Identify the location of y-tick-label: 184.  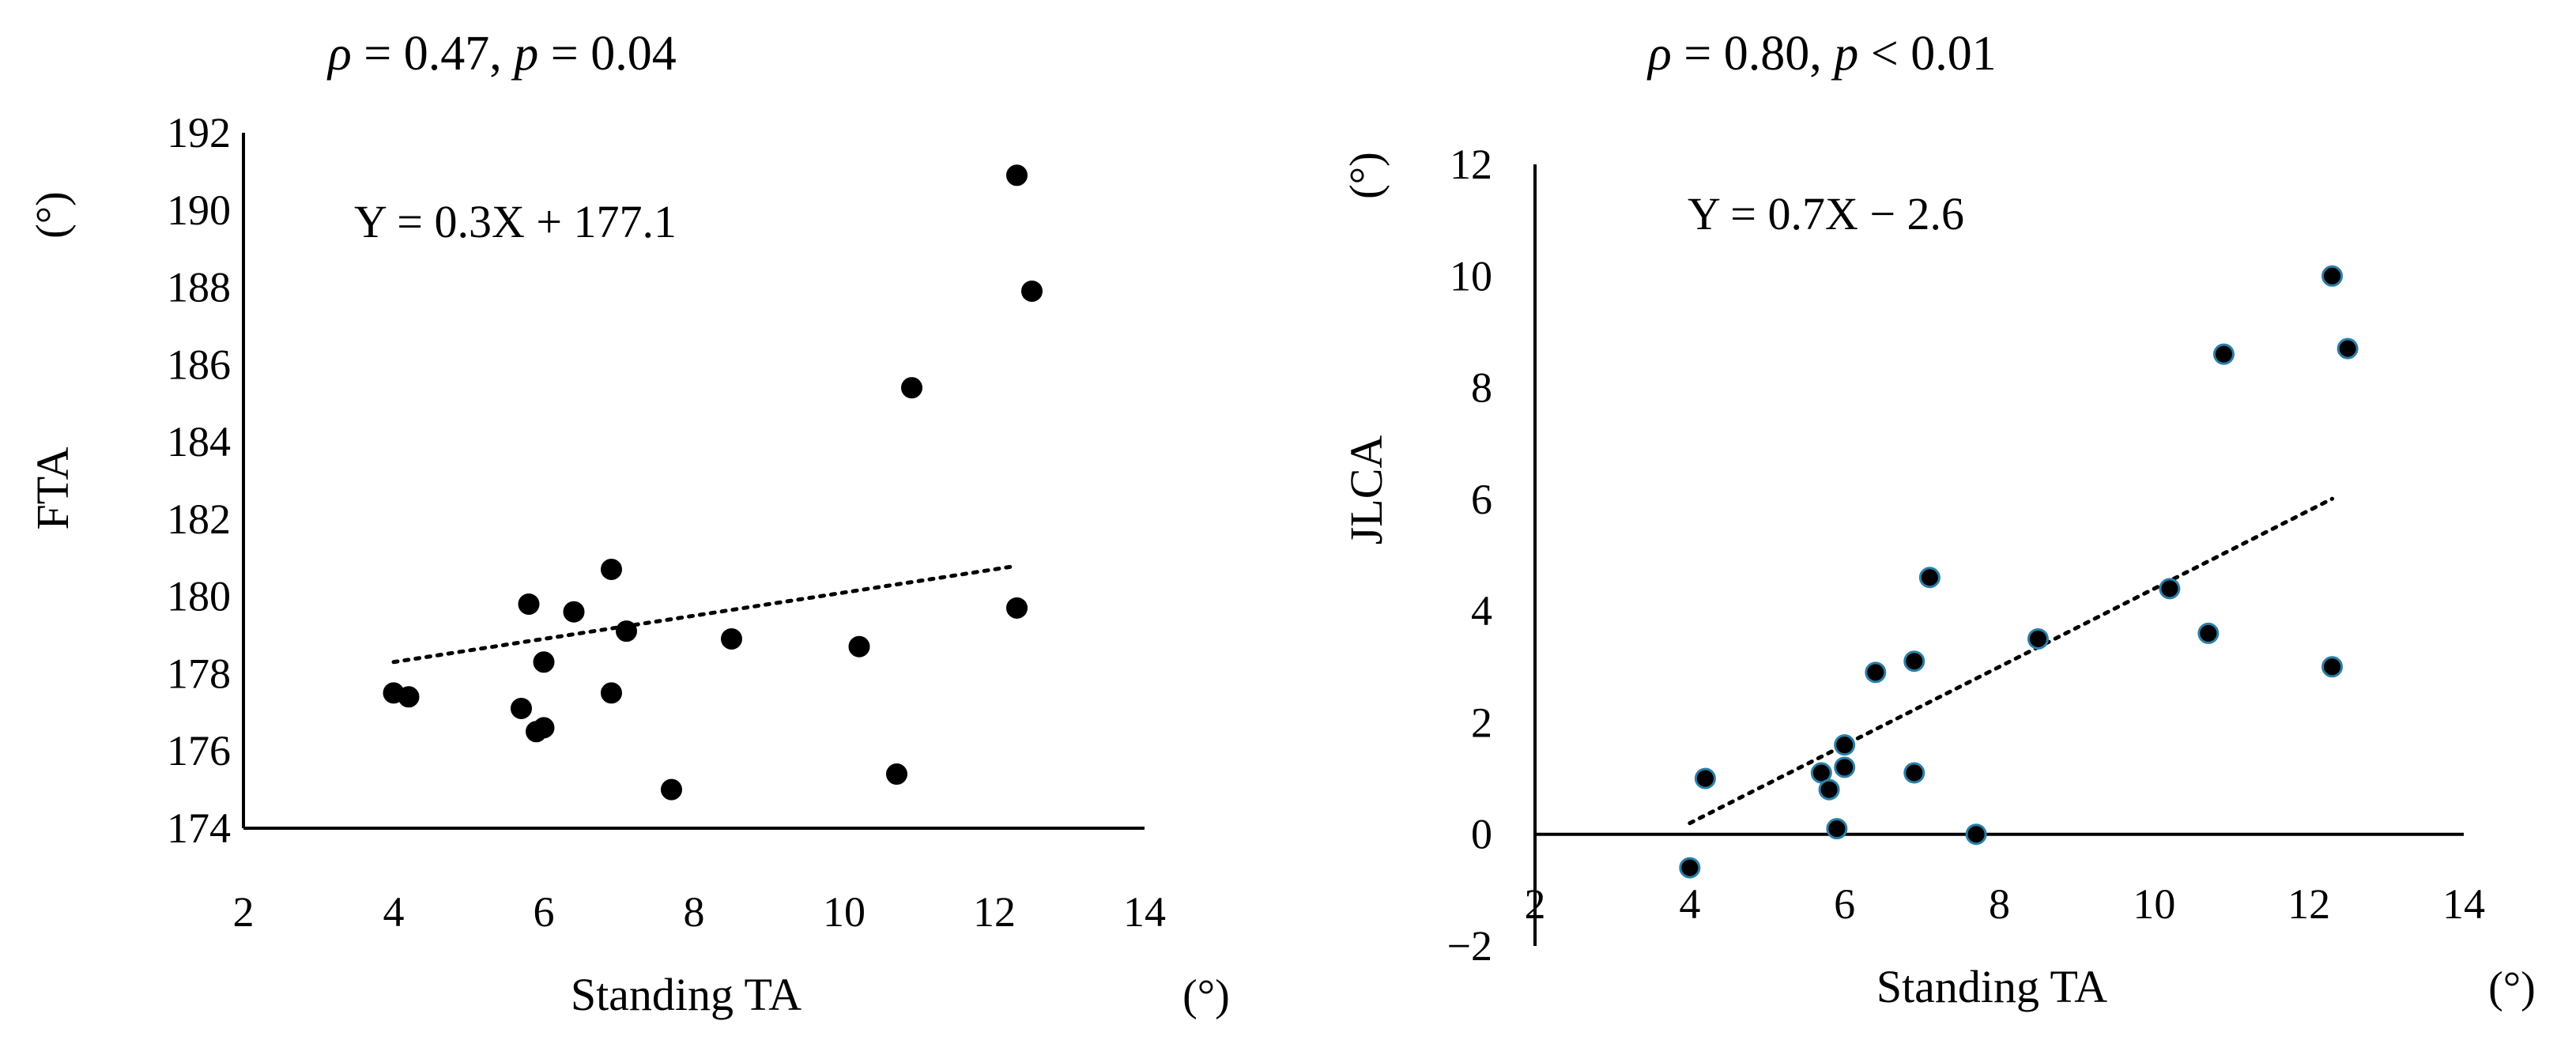
(199, 442).